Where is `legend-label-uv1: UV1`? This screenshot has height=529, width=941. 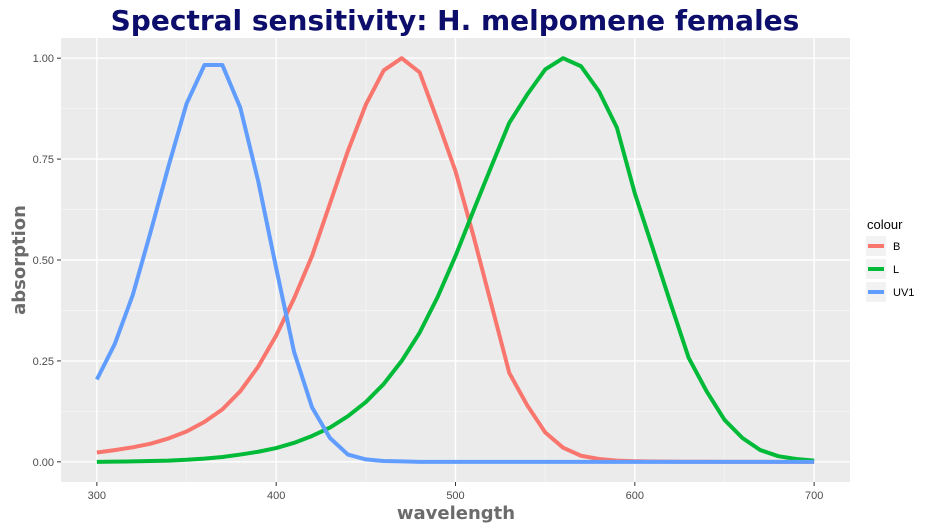
legend-label-uv1: UV1 is located at coordinates (903, 293).